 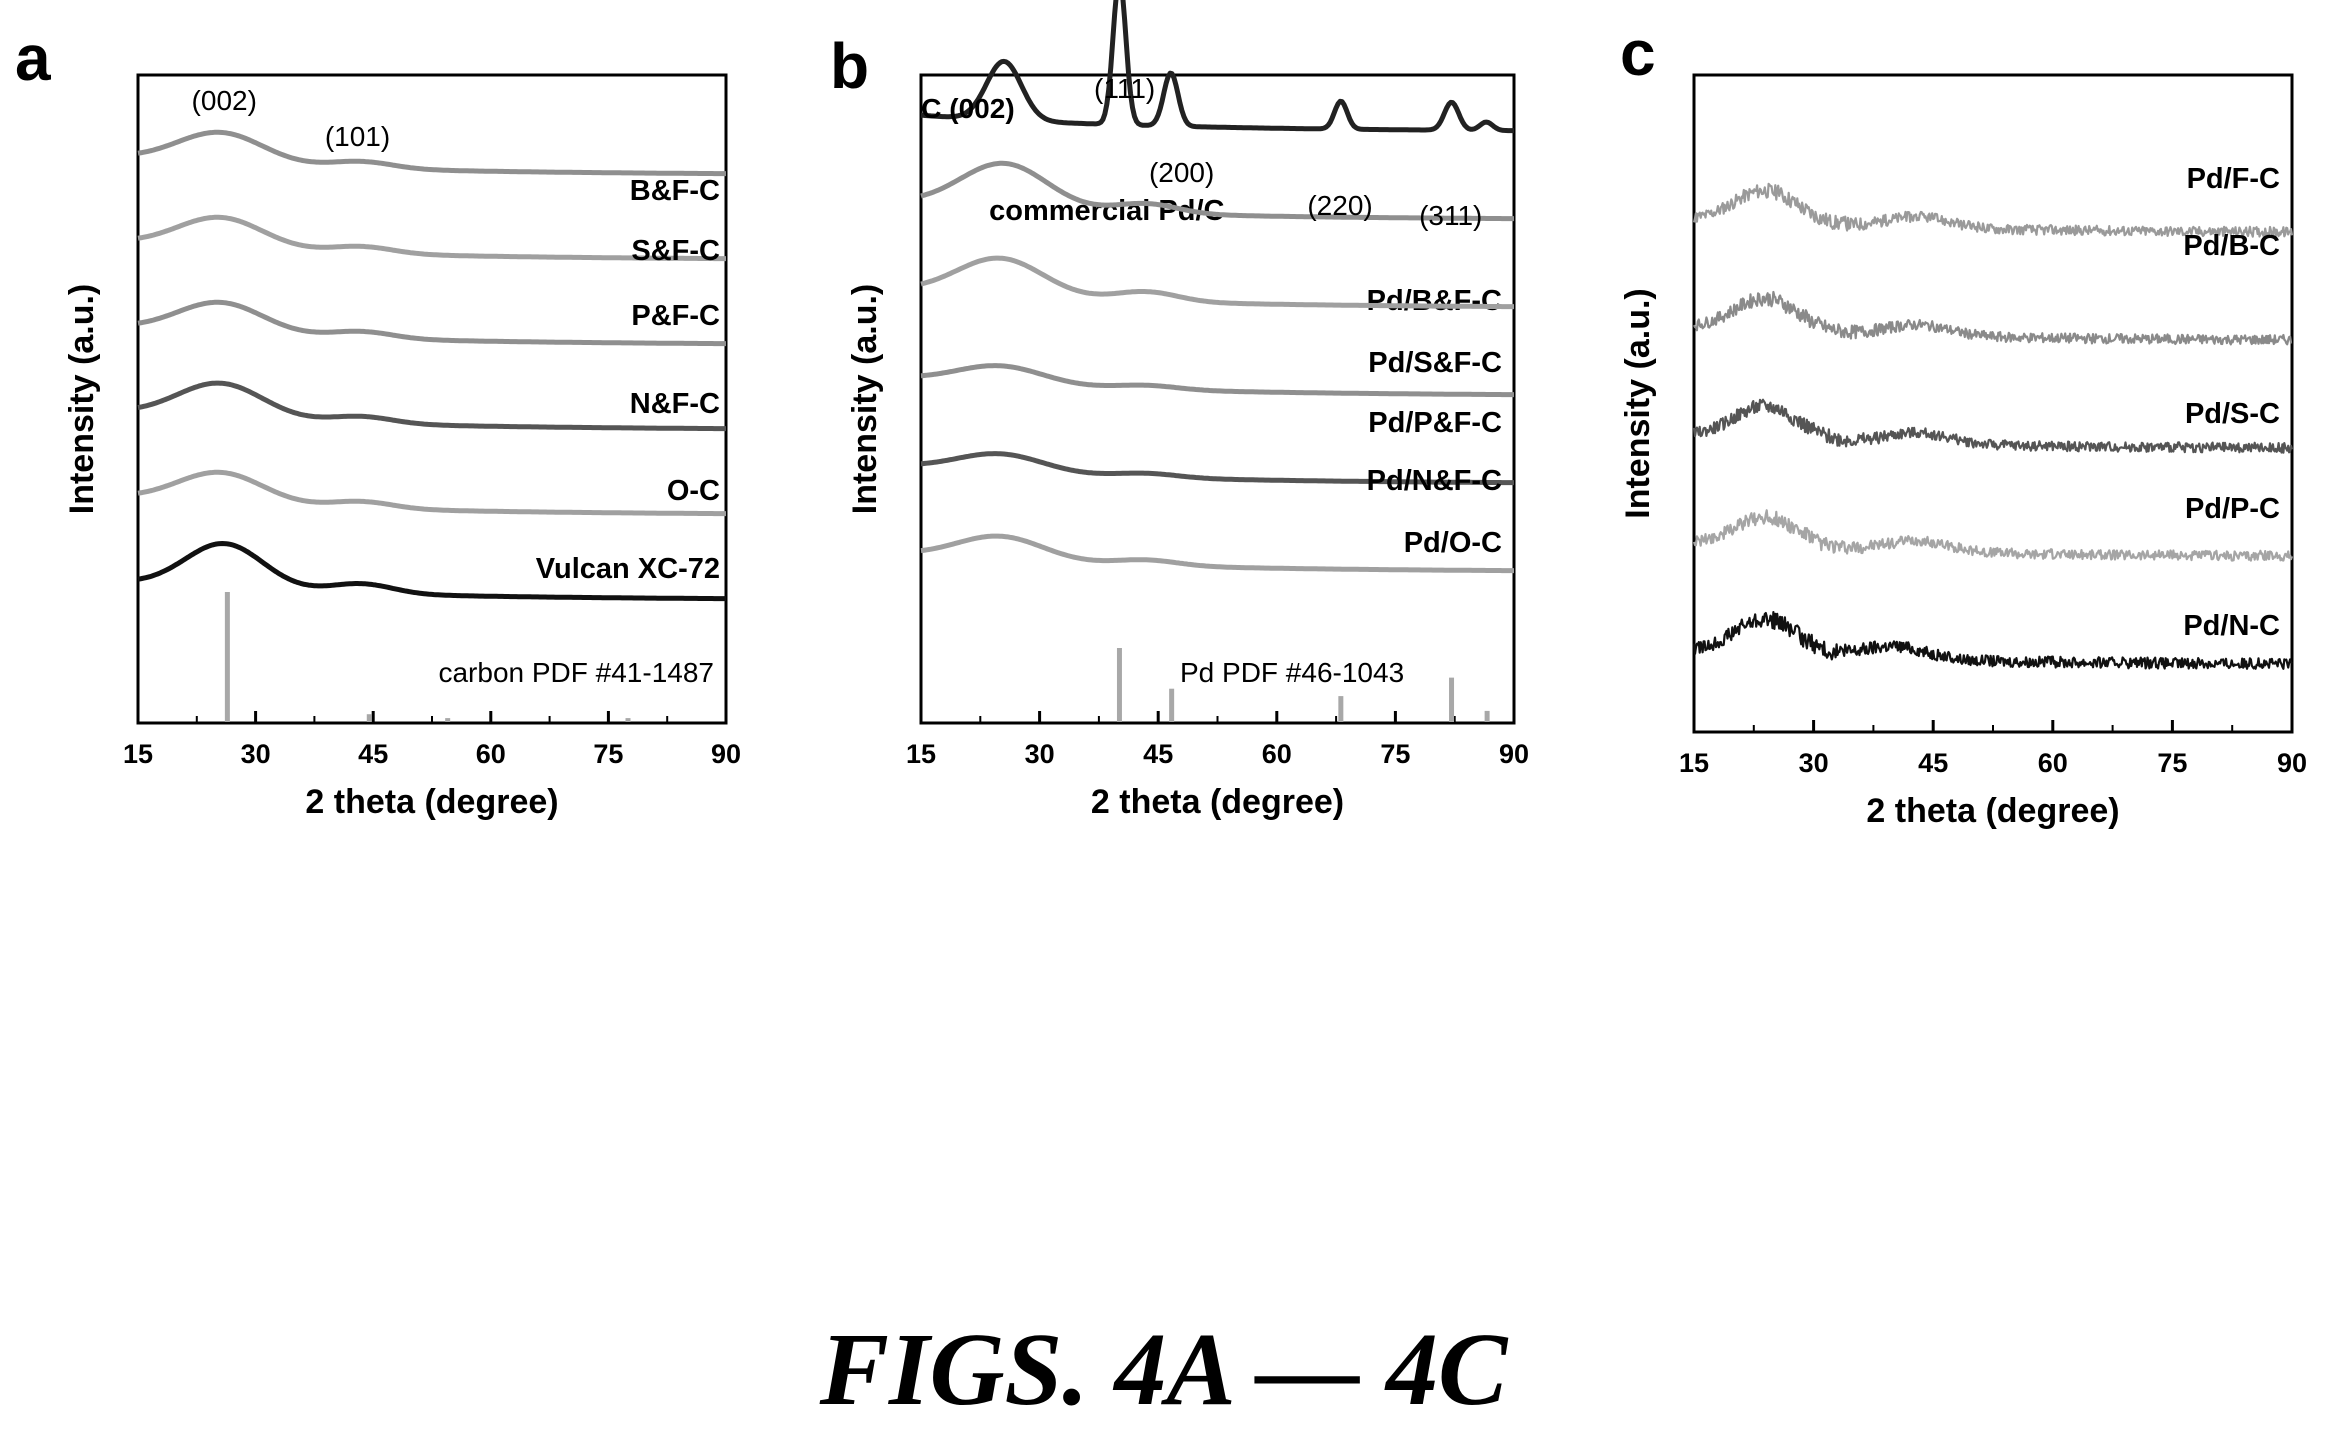 What do you see at coordinates (2231, 246) in the screenshot?
I see `series-label: Pd/B-C` at bounding box center [2231, 246].